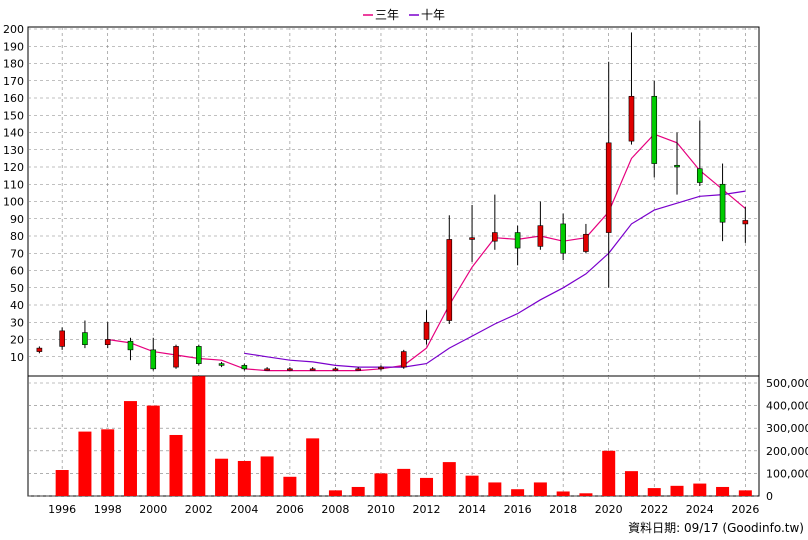 The height and width of the screenshot is (540, 808). I want to click on x-tick-label: 2014, so click(472, 509).